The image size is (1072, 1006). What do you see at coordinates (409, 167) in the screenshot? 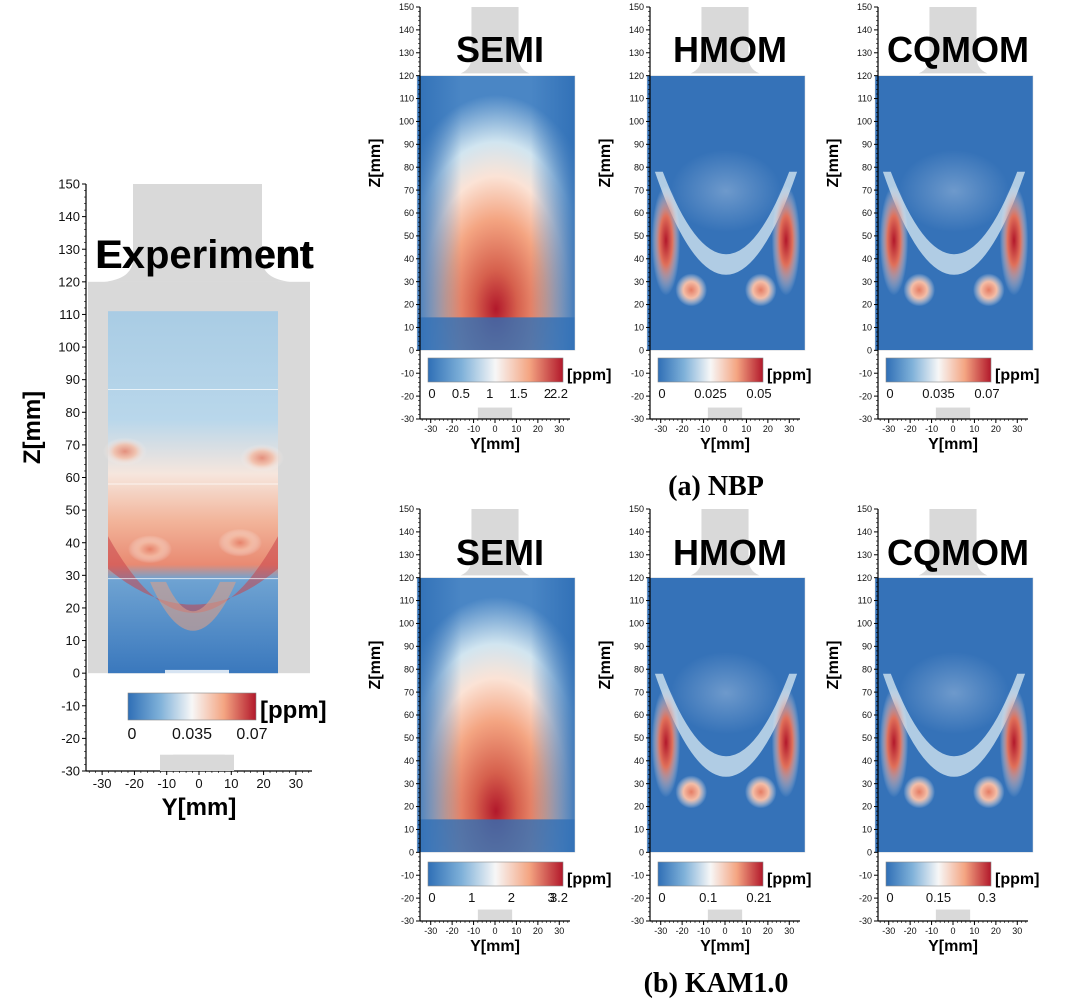
I see `z-tick-label: 80` at bounding box center [409, 167].